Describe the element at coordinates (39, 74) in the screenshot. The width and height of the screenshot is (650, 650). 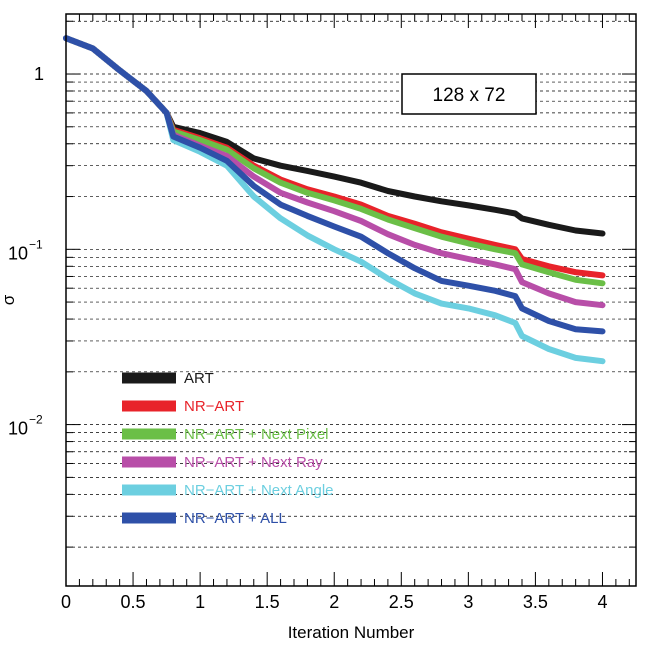
I see `y-tick-label: 1` at that location.